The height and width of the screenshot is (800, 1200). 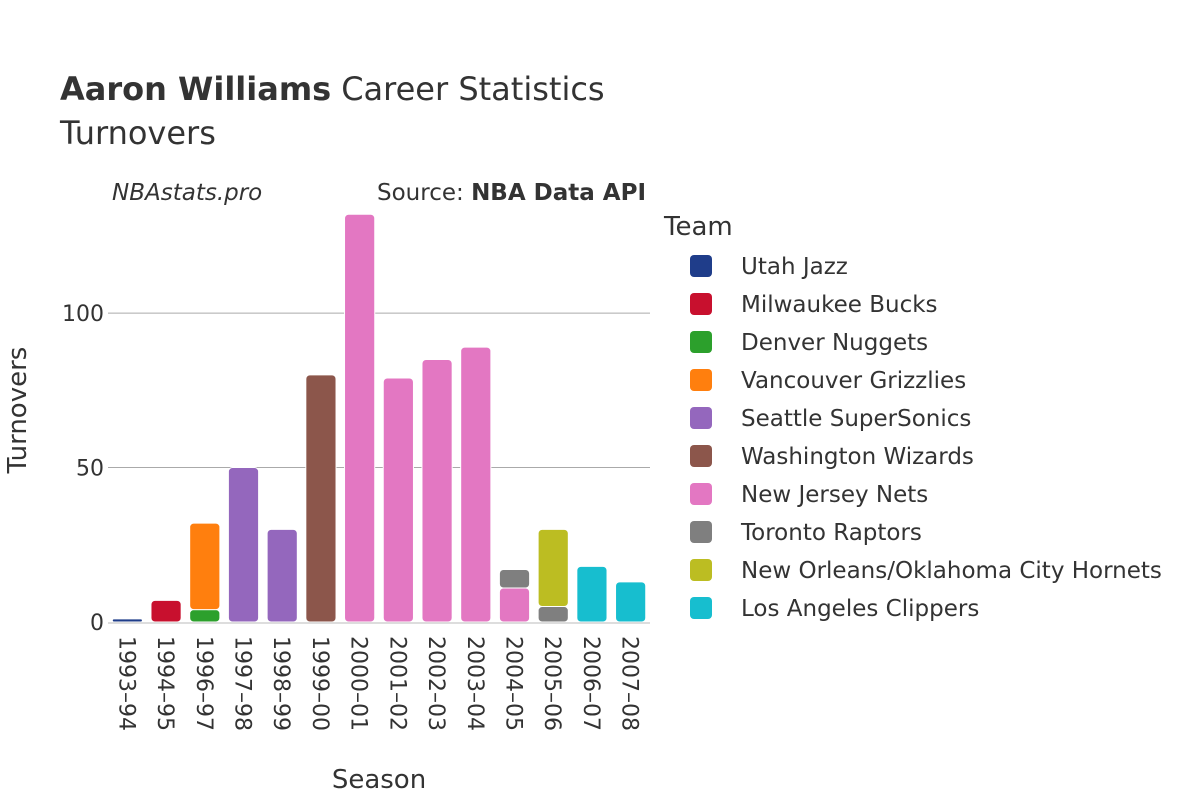 What do you see at coordinates (853, 381) in the screenshot?
I see `legend-label: Vancouver Grizzlies` at bounding box center [853, 381].